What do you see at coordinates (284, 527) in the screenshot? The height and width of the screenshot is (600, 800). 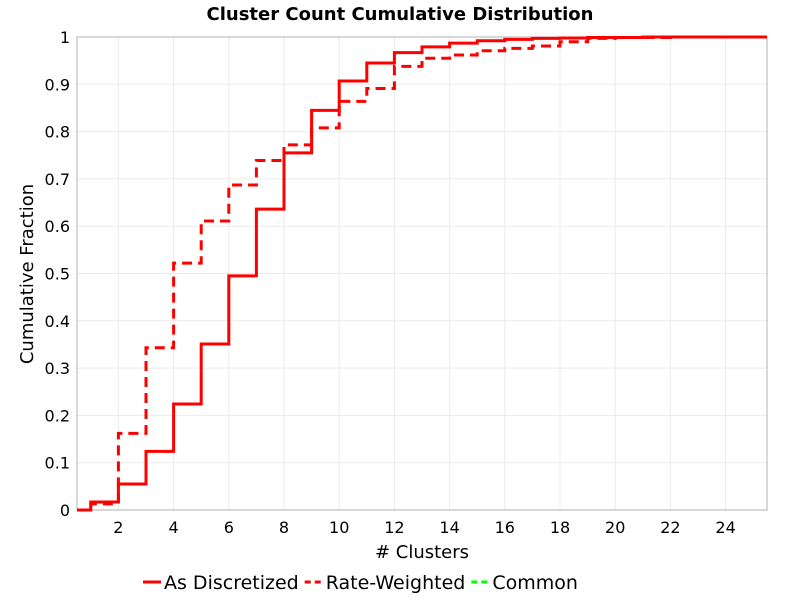 I see `x-tick-label: 8` at bounding box center [284, 527].